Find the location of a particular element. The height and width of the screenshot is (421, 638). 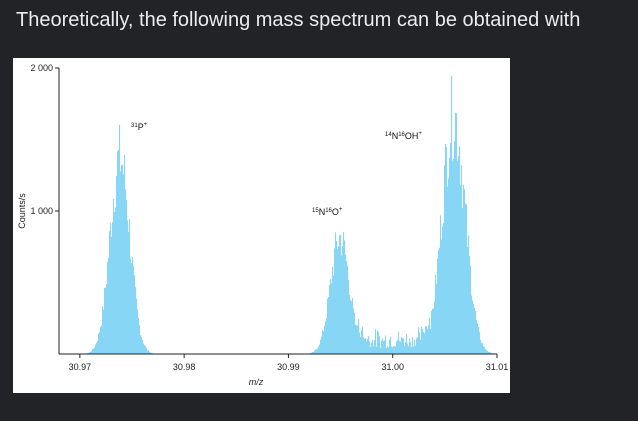

y-tick-label: 2 000 is located at coordinates (41, 68).